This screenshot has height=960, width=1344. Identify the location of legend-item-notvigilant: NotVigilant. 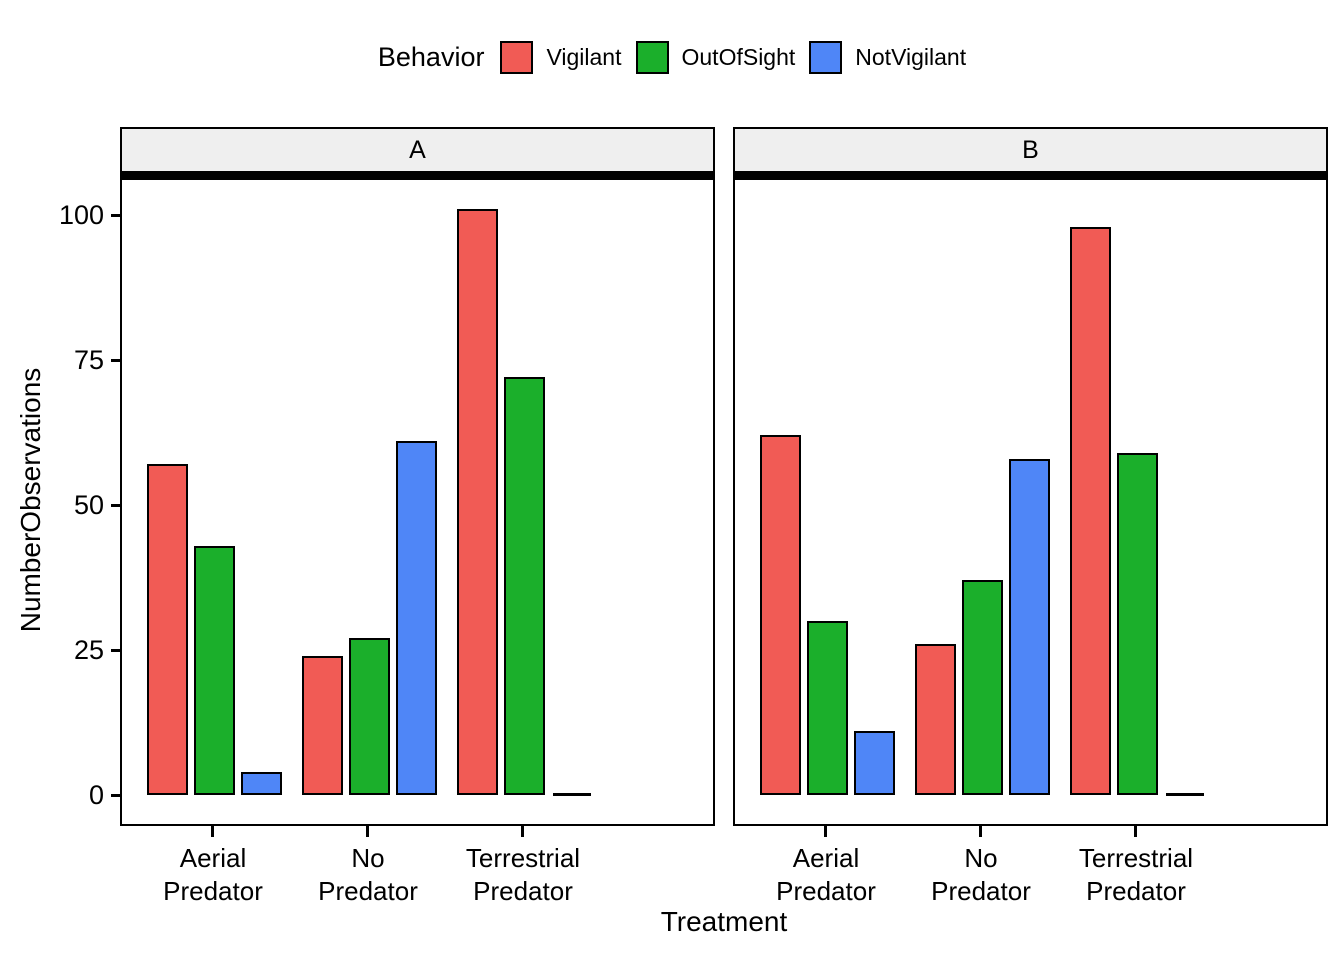
(888, 57).